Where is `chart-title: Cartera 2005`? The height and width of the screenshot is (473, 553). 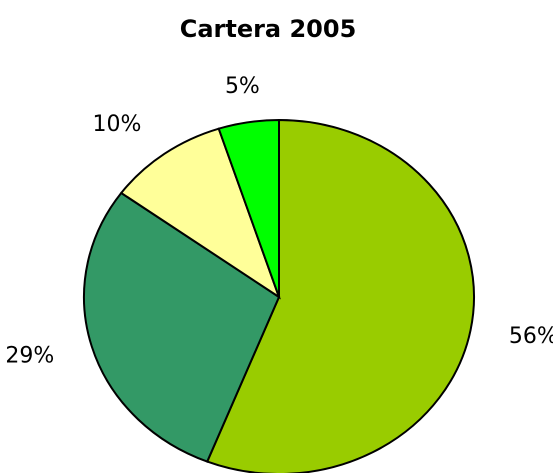 chart-title: Cartera 2005 is located at coordinates (268, 29).